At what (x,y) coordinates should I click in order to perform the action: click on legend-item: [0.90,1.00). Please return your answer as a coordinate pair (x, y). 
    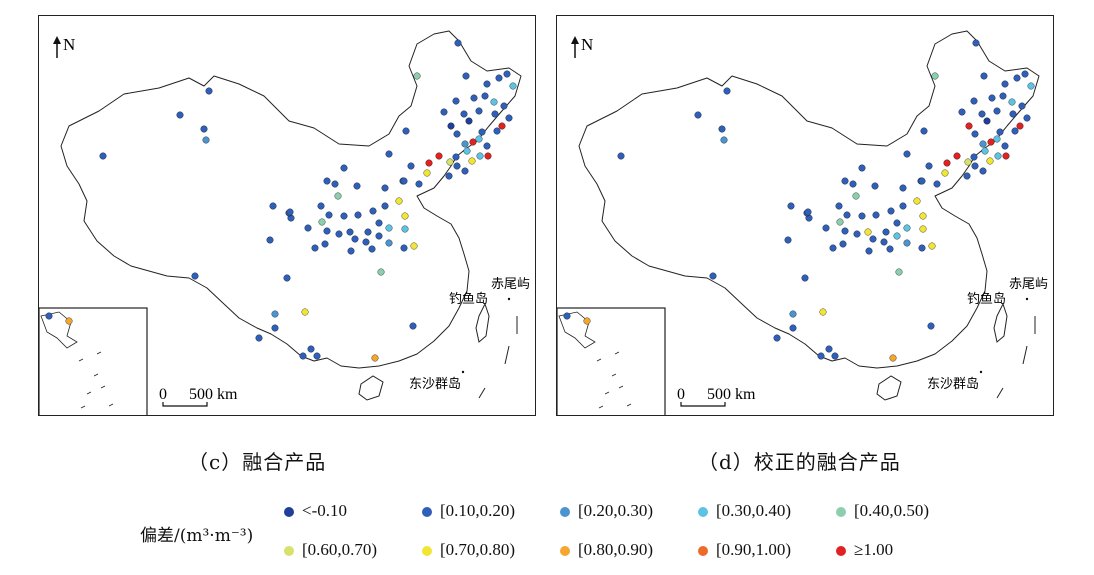
    Looking at the image, I should click on (744, 550).